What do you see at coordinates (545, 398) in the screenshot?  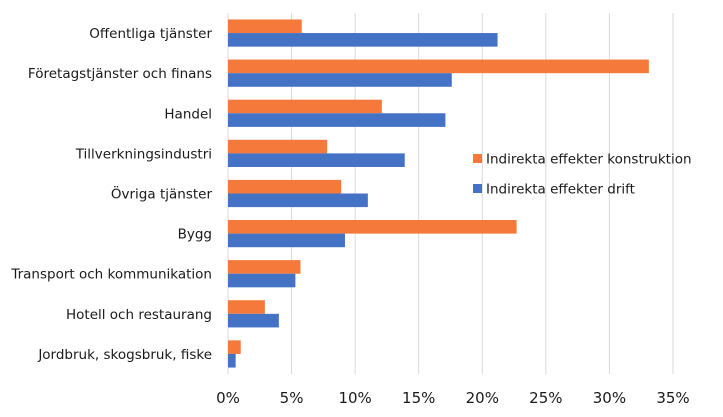 I see `x-tick-label-5: 25%` at bounding box center [545, 398].